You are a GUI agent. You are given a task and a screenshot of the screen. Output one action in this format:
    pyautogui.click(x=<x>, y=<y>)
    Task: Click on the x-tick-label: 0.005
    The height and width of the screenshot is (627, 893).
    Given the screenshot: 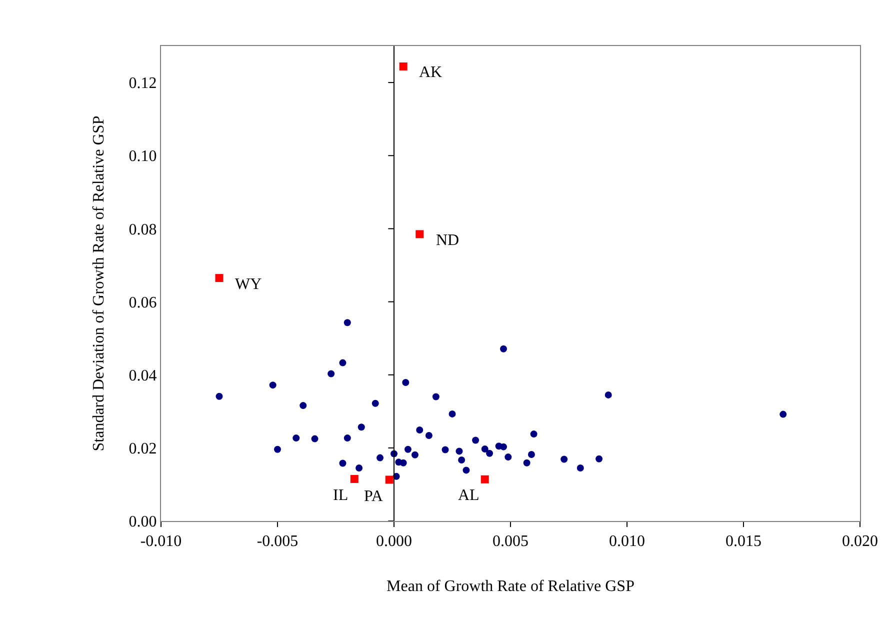 What is the action you would take?
    pyautogui.click(x=510, y=541)
    